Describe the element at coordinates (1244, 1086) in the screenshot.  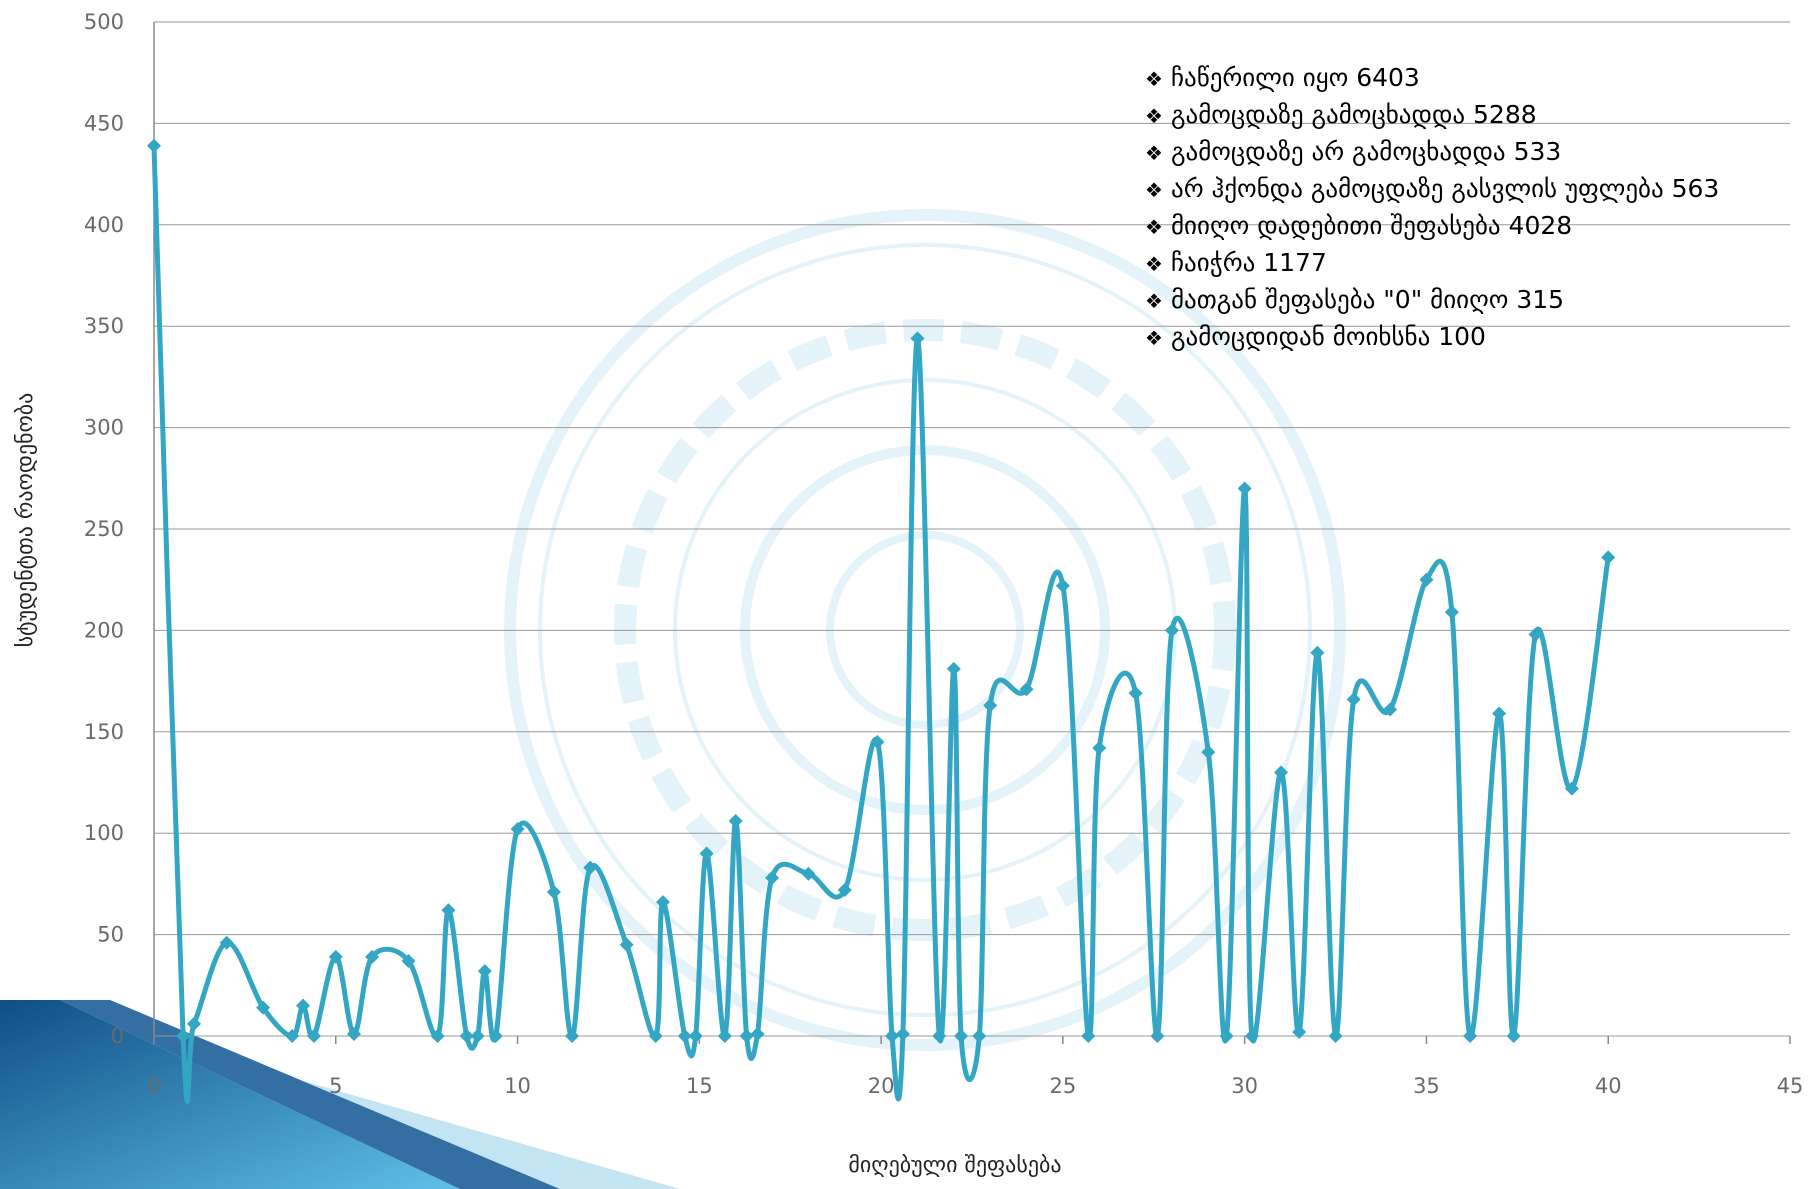
I see `x-tick-label: 30` at that location.